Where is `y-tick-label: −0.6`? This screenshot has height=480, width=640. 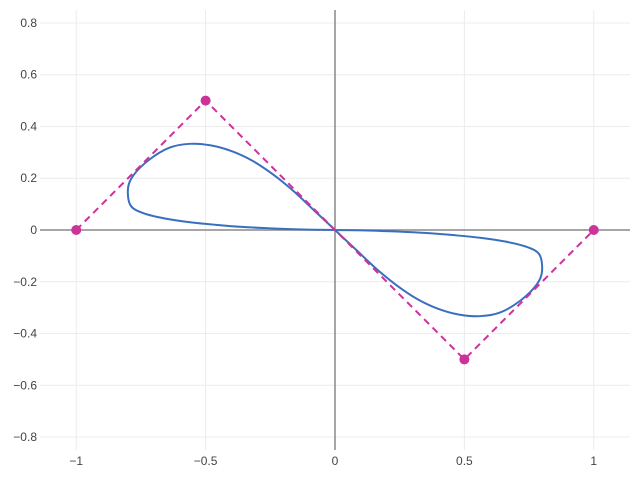 y-tick-label: −0.6 is located at coordinates (25, 385).